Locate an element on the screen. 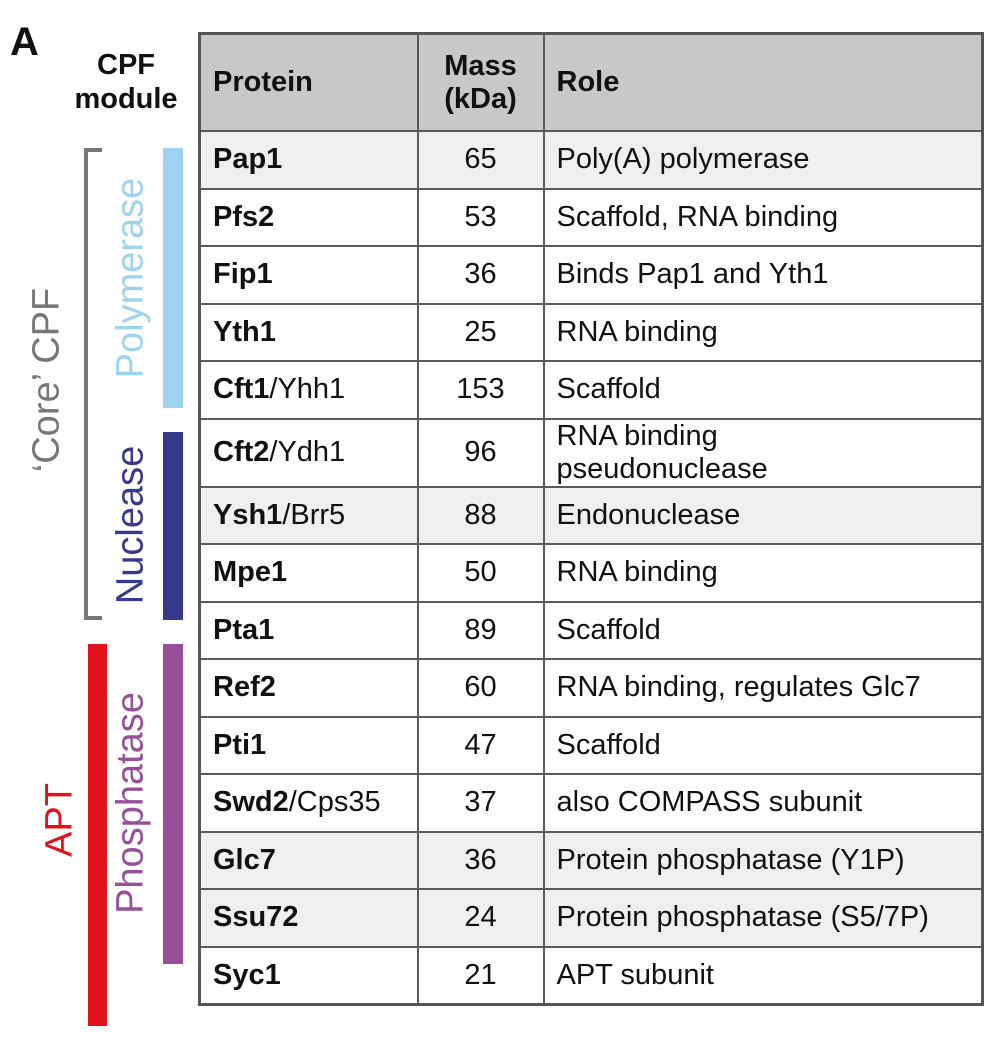 This screenshot has width=994, height=1055. protein-cell: Cft1/Yhh1 is located at coordinates (308, 390).